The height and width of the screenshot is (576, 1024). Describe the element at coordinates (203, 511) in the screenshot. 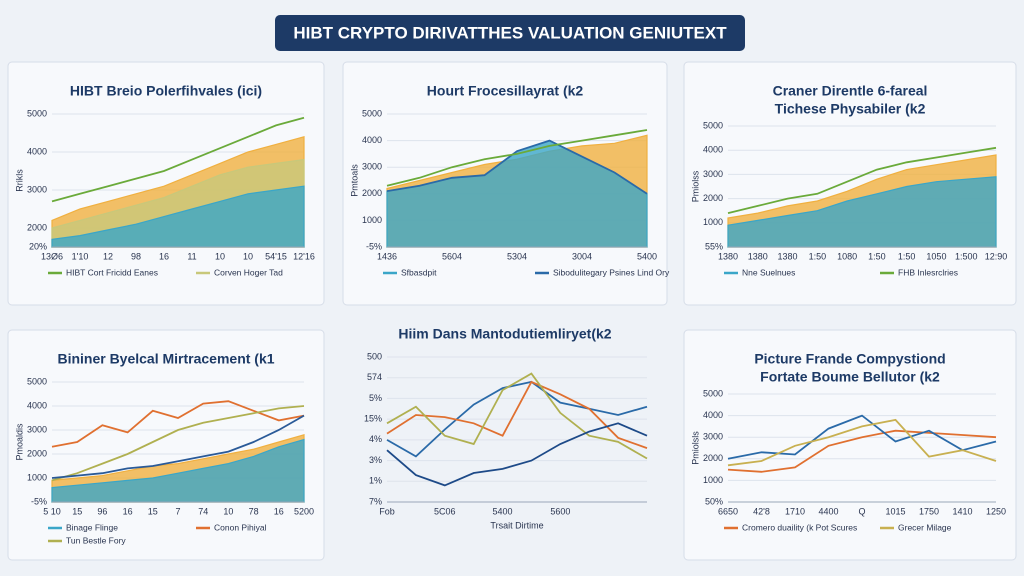

I see `x-tick-label: 74` at that location.